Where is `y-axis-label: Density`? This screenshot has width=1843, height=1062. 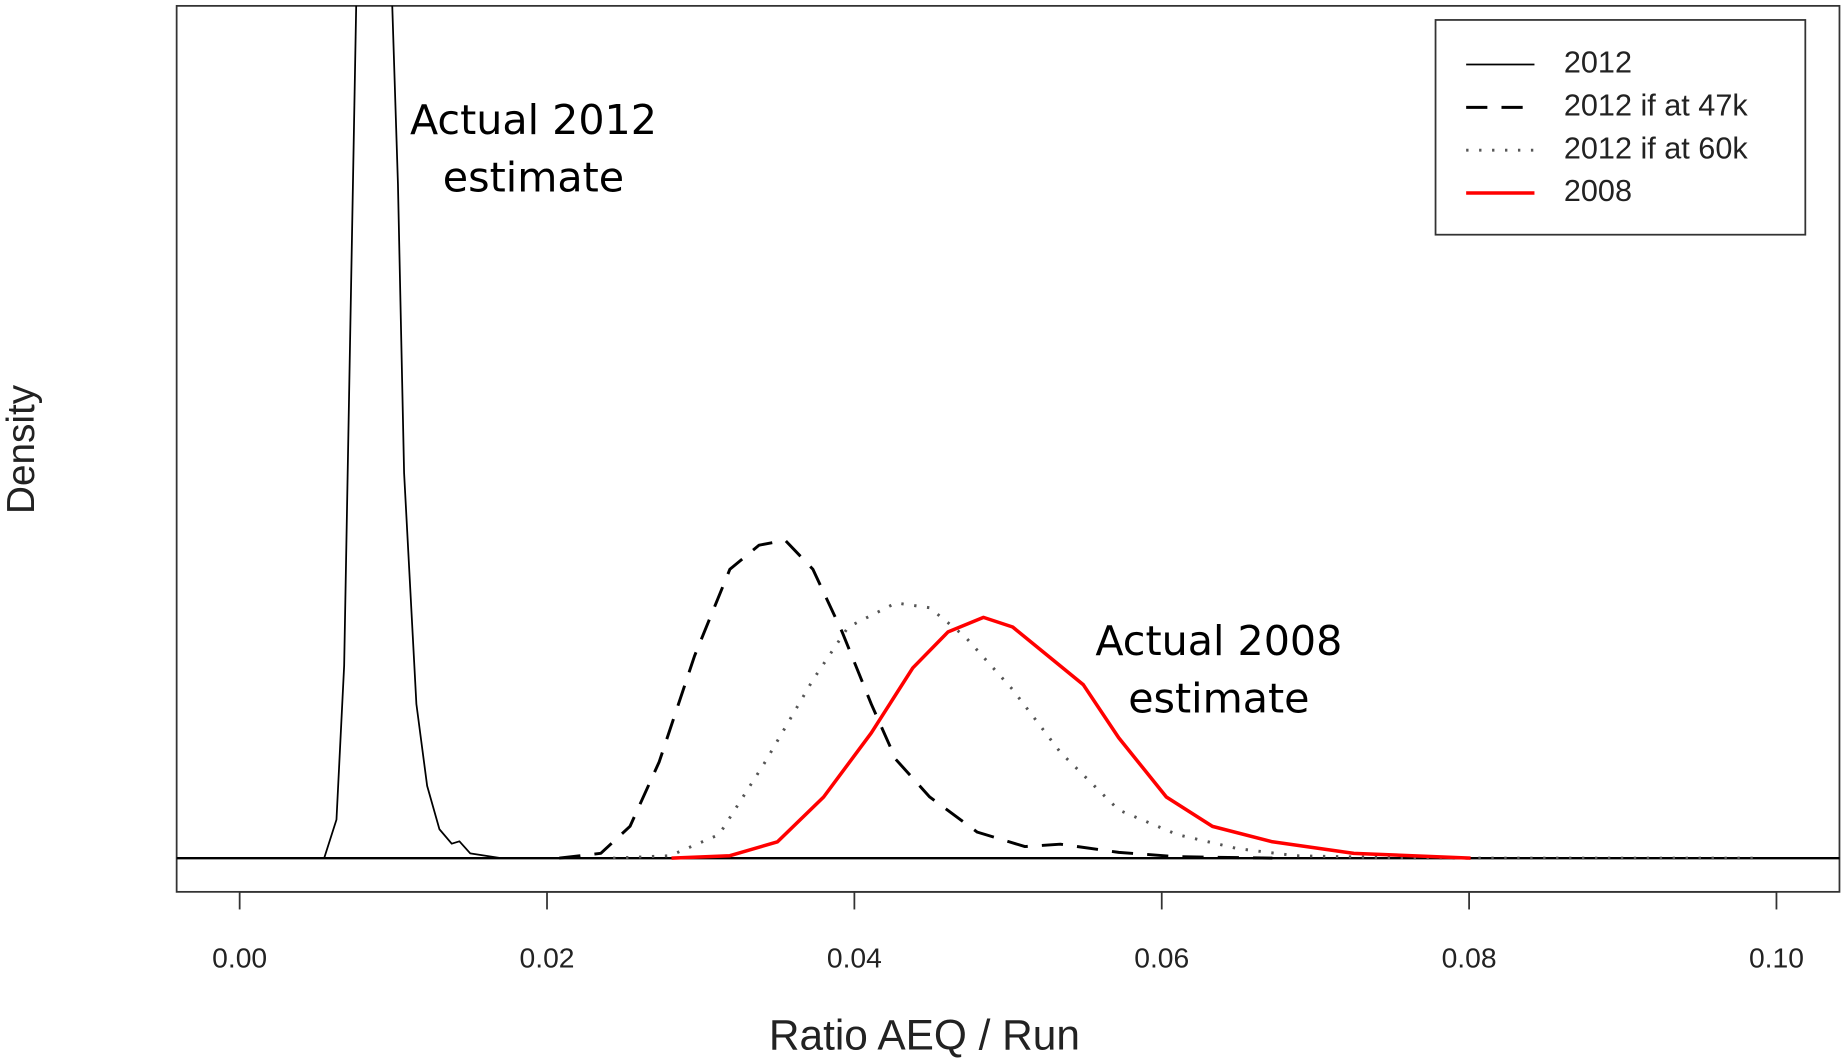 y-axis-label: Density is located at coordinates (21, 449).